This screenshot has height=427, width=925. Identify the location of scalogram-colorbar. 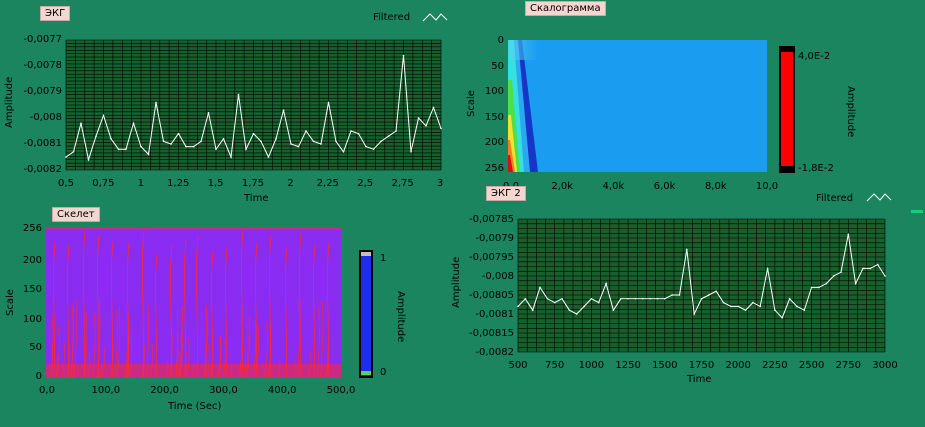
(787, 109).